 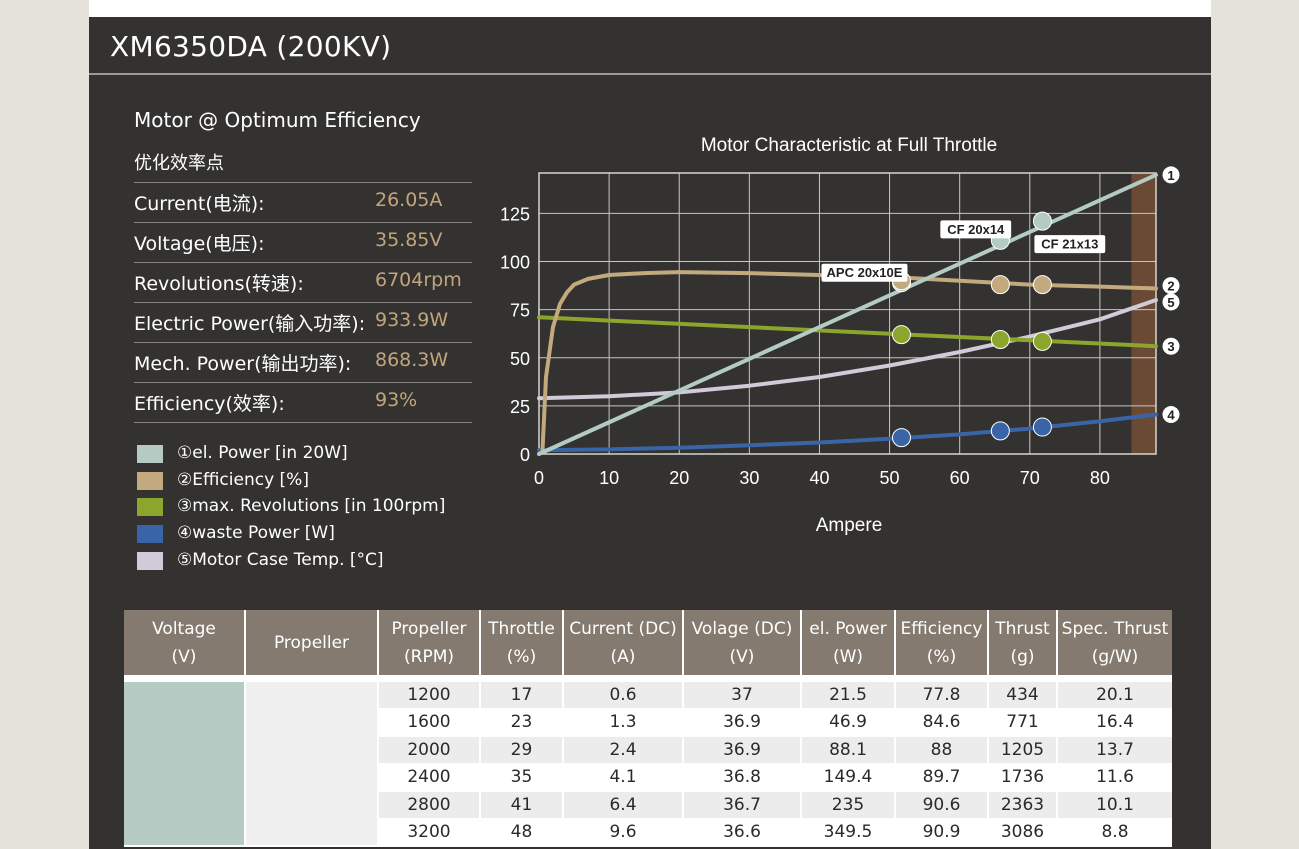 I want to click on table-cell: 9.6, so click(x=622, y=832).